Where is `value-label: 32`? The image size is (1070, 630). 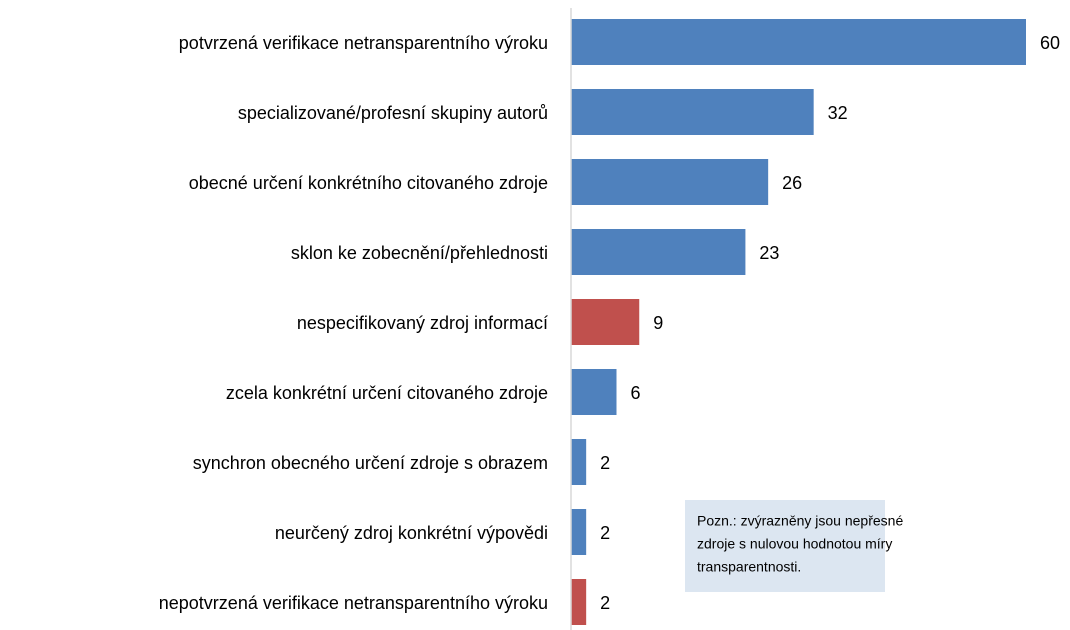 value-label: 32 is located at coordinates (838, 113).